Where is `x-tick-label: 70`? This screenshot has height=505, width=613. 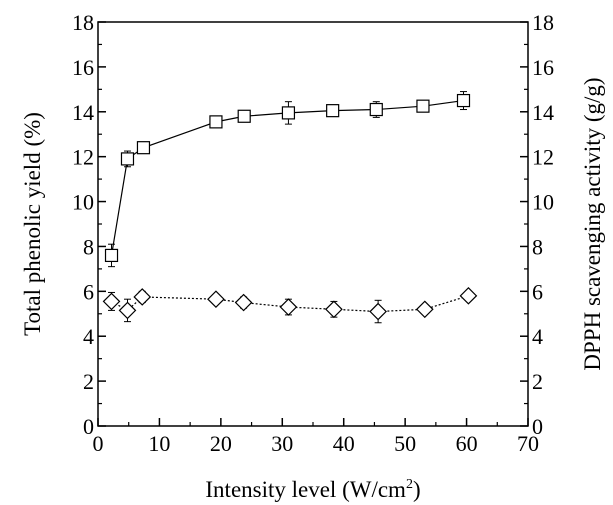 x-tick-label: 70 is located at coordinates (528, 443).